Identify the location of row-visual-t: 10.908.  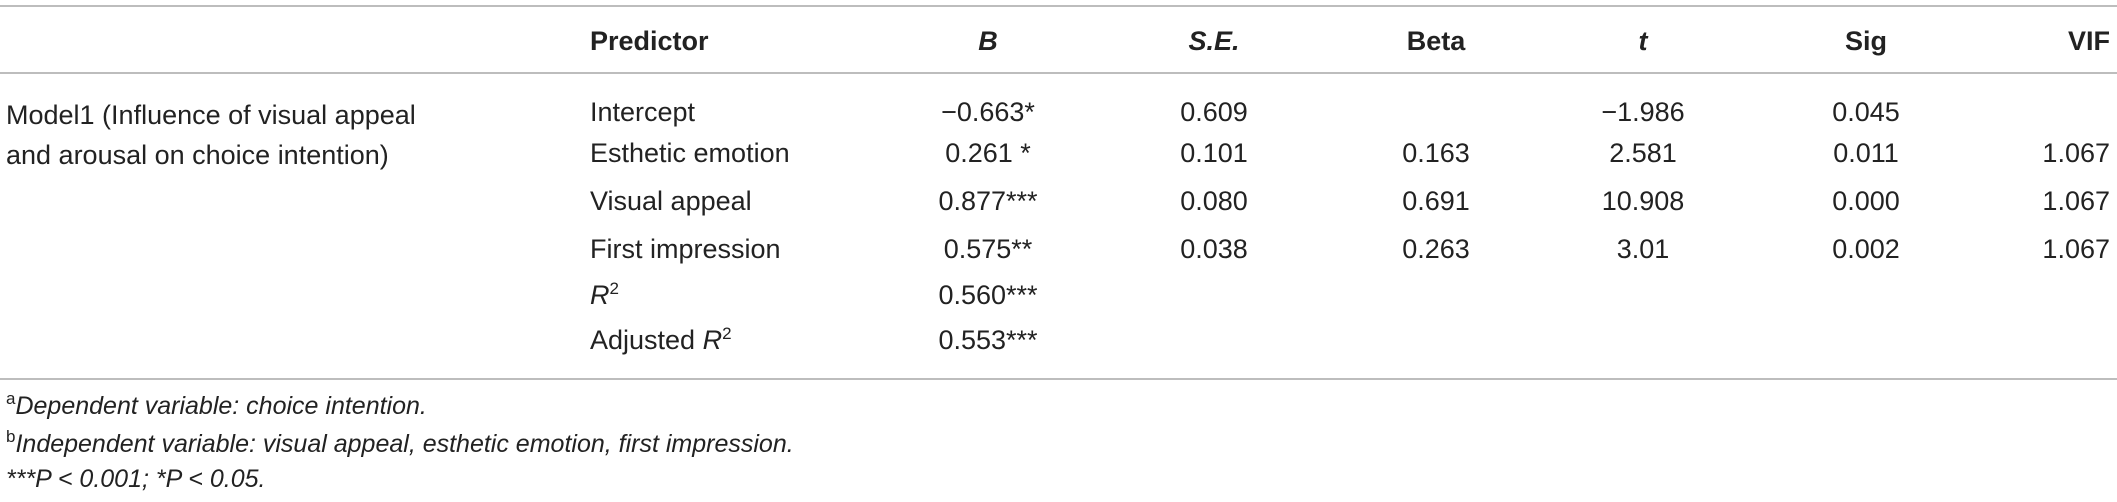
(1643, 201).